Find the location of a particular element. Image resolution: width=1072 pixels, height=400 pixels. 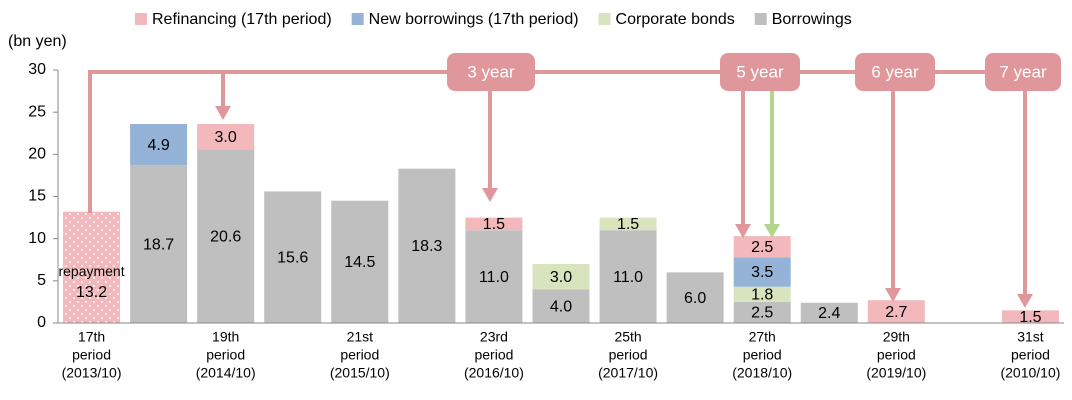

y-axis-label: (bn yen) is located at coordinates (37, 41).